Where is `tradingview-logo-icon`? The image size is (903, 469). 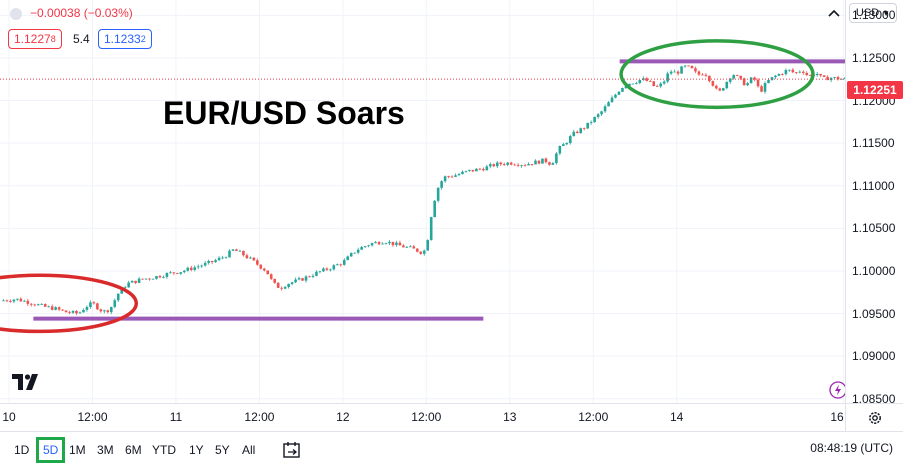 tradingview-logo-icon is located at coordinates (27, 382).